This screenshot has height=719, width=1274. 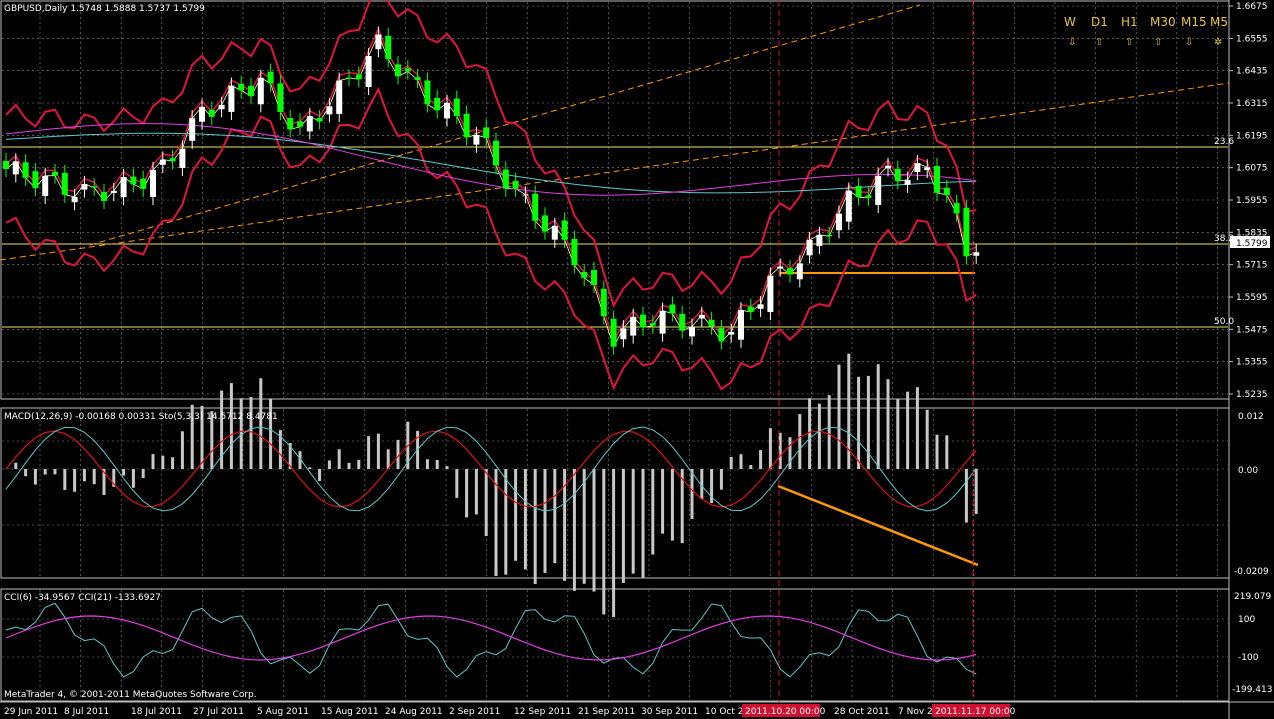 I want to click on chart-title: GBPUSD,Daily 1.5748 1.5888 1.5737 1.5799, so click(x=104, y=9).